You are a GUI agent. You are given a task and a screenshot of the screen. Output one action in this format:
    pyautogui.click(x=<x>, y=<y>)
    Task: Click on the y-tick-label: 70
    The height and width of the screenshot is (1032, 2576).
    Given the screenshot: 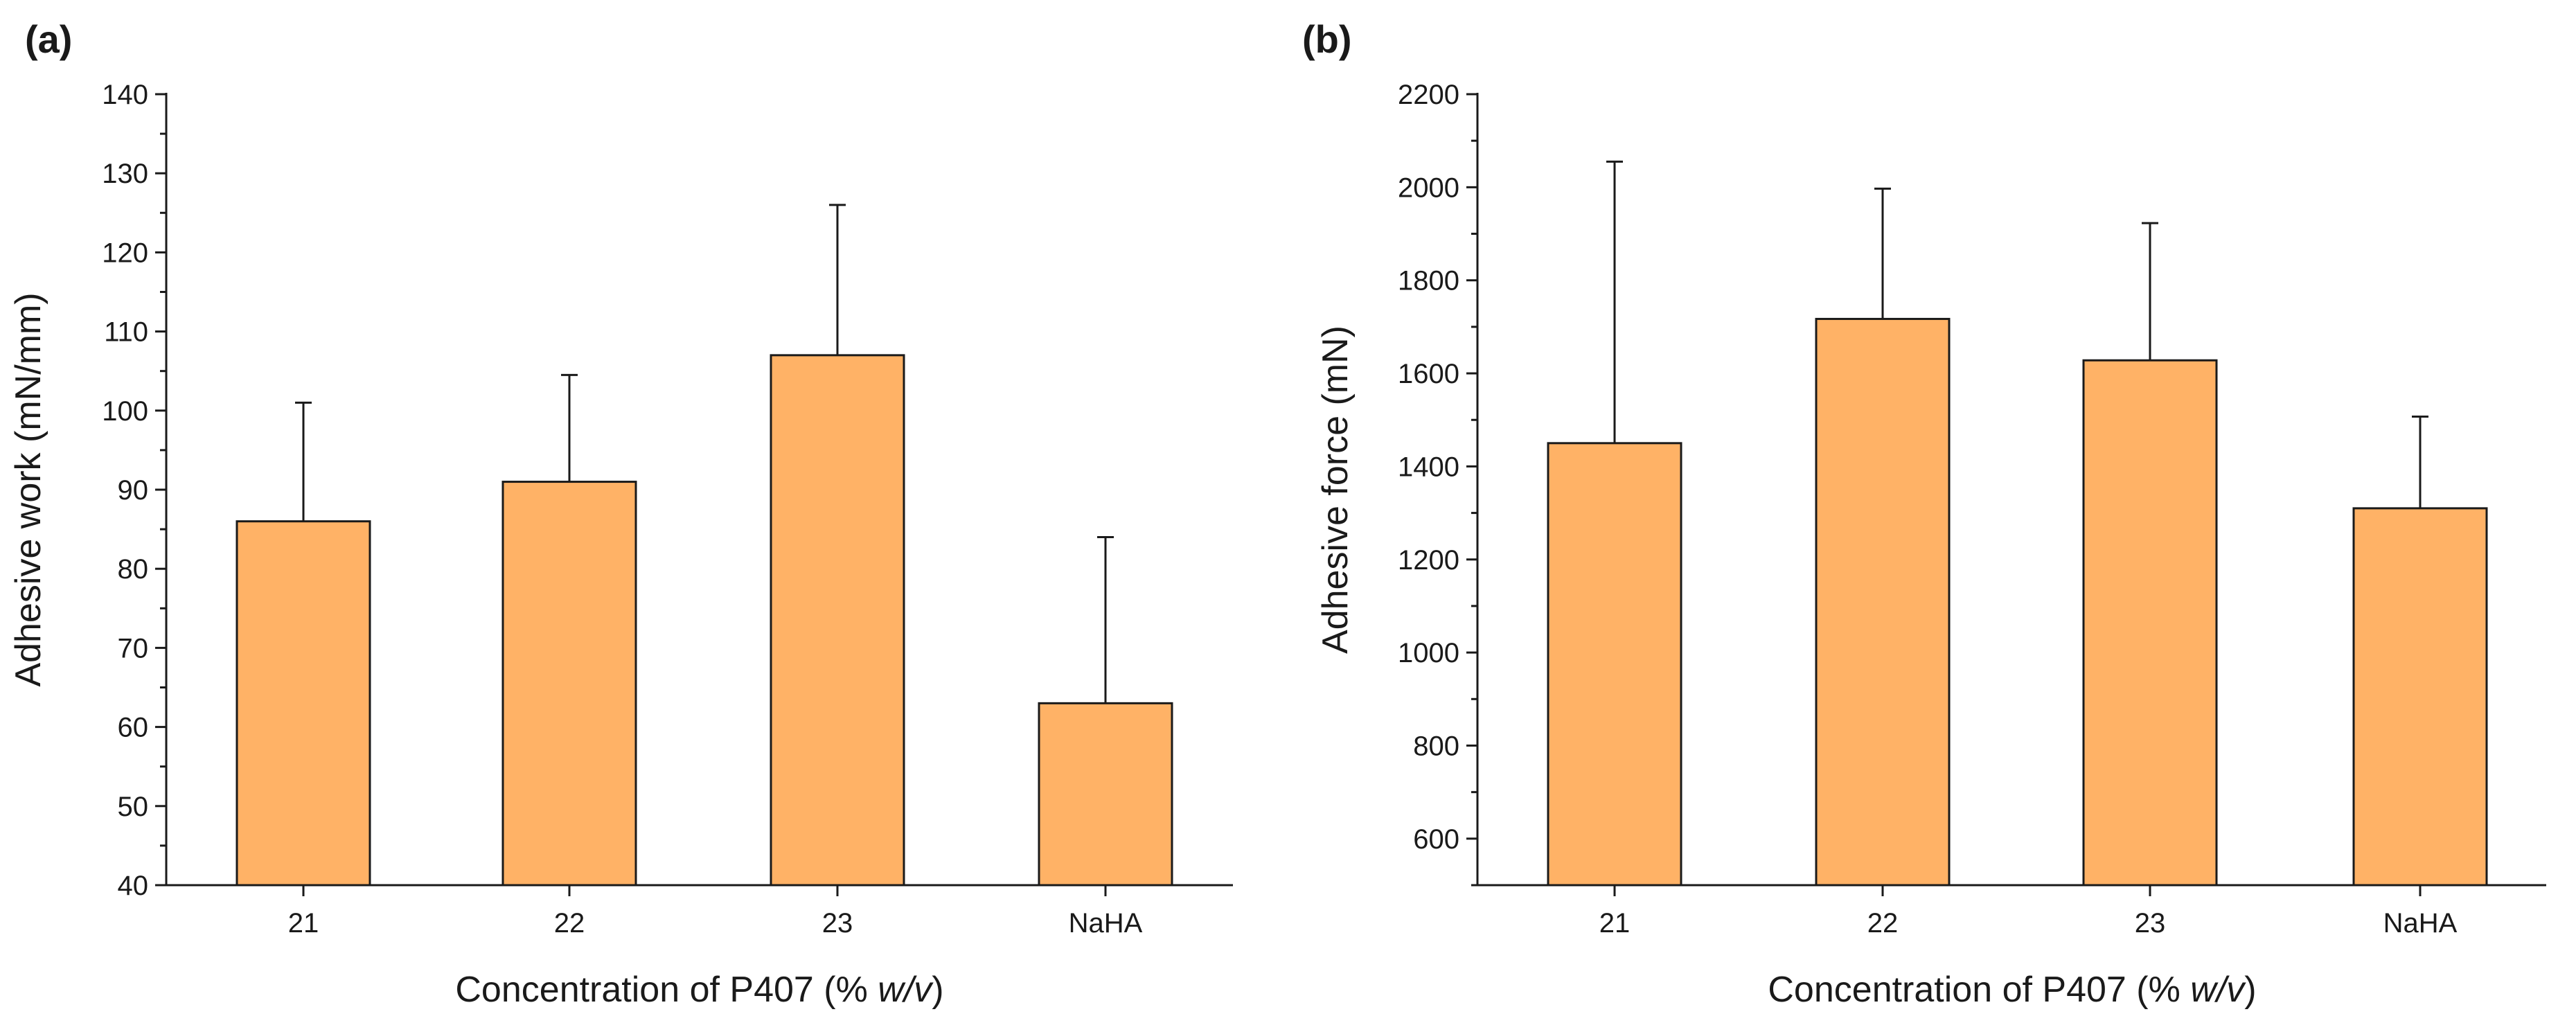 What is the action you would take?
    pyautogui.click(x=133, y=648)
    